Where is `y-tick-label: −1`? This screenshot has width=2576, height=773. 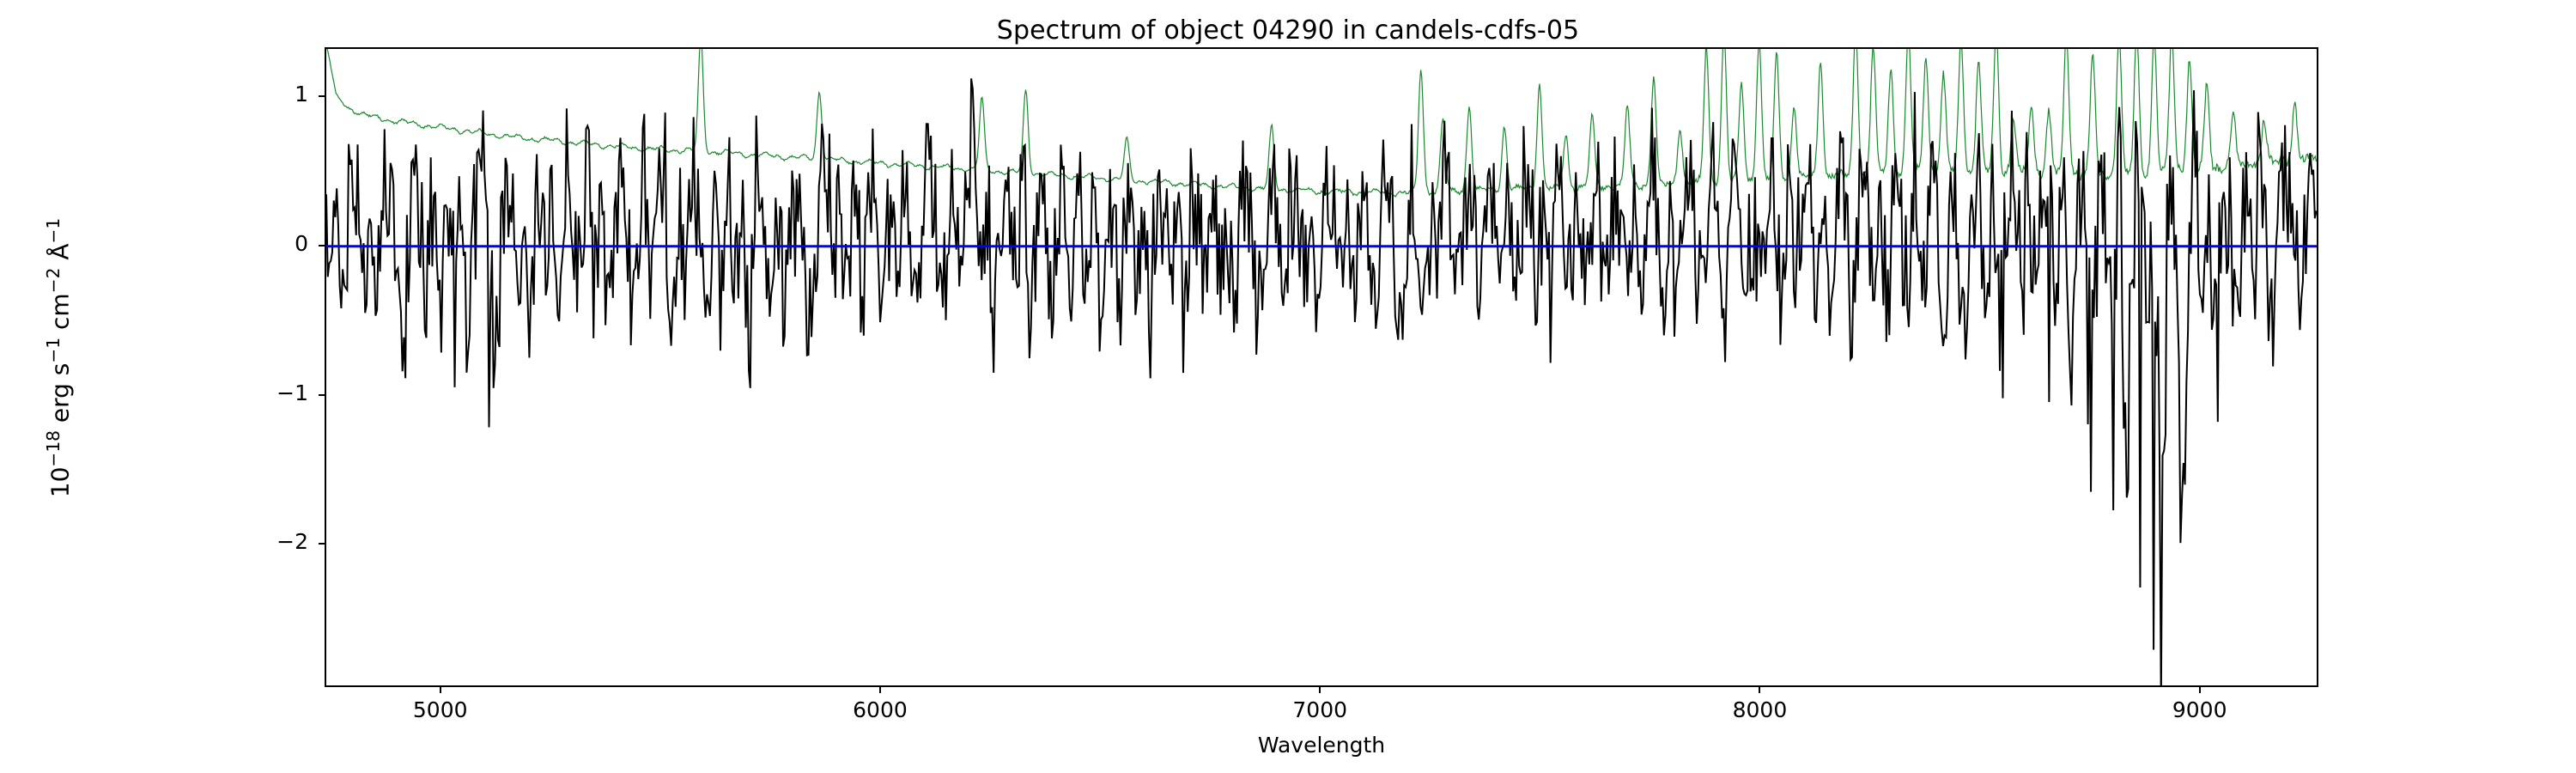 y-tick-label: −1 is located at coordinates (292, 392).